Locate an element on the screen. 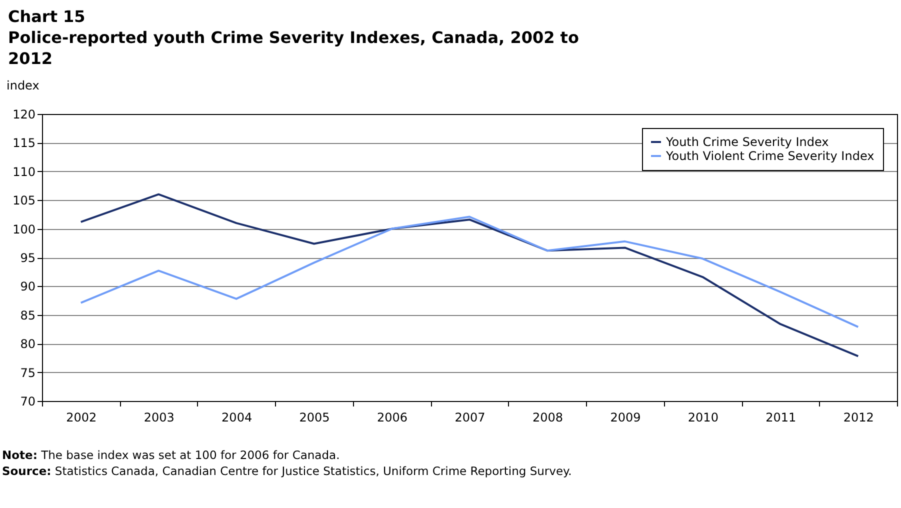 This screenshot has height=508, width=901. legend-label: Youth Crime Severity Index is located at coordinates (747, 142).